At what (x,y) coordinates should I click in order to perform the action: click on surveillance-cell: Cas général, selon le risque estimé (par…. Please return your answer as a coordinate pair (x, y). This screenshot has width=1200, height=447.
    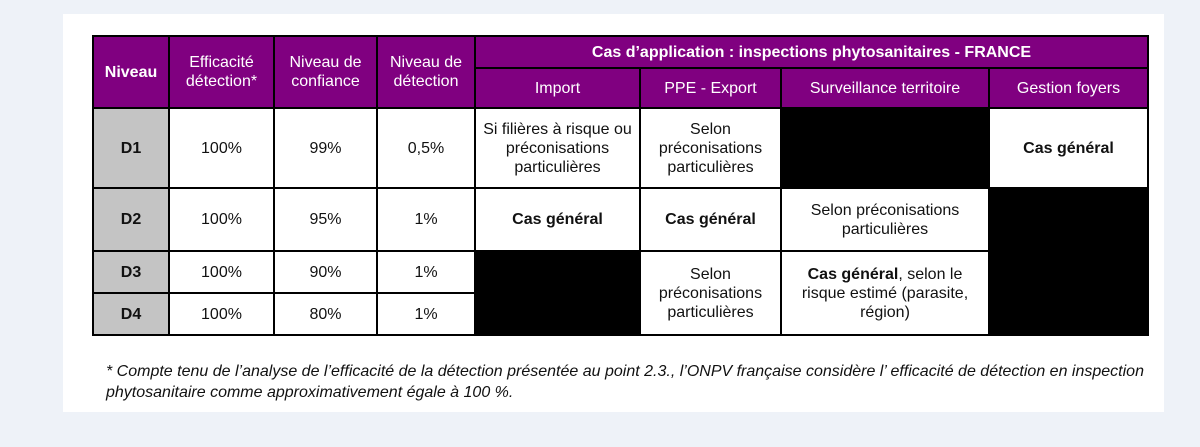
    Looking at the image, I should click on (885, 293).